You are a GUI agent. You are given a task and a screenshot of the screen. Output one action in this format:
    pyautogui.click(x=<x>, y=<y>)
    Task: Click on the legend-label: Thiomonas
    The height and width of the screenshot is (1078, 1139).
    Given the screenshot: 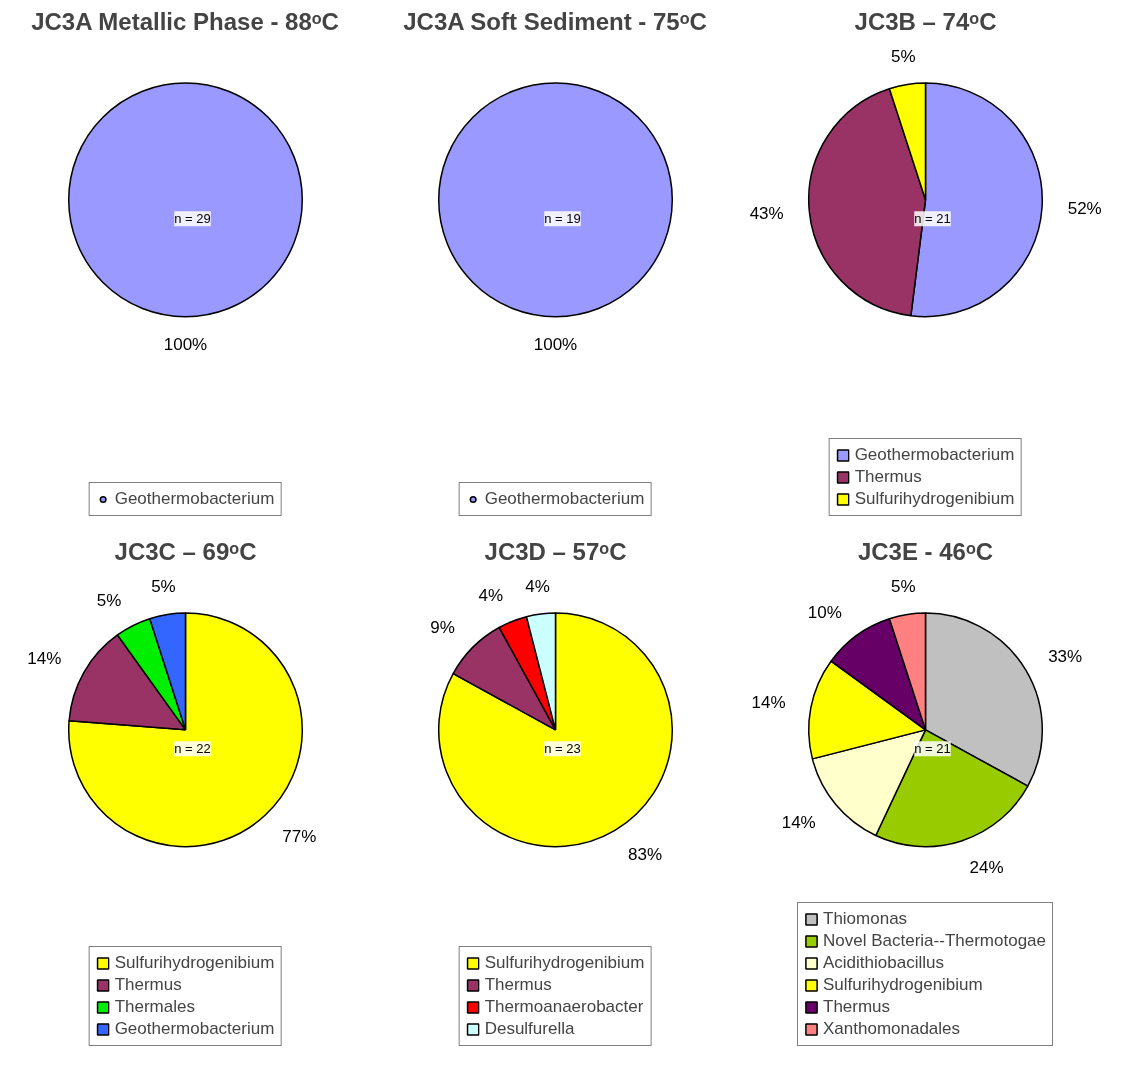 What is the action you would take?
    pyautogui.click(x=865, y=919)
    